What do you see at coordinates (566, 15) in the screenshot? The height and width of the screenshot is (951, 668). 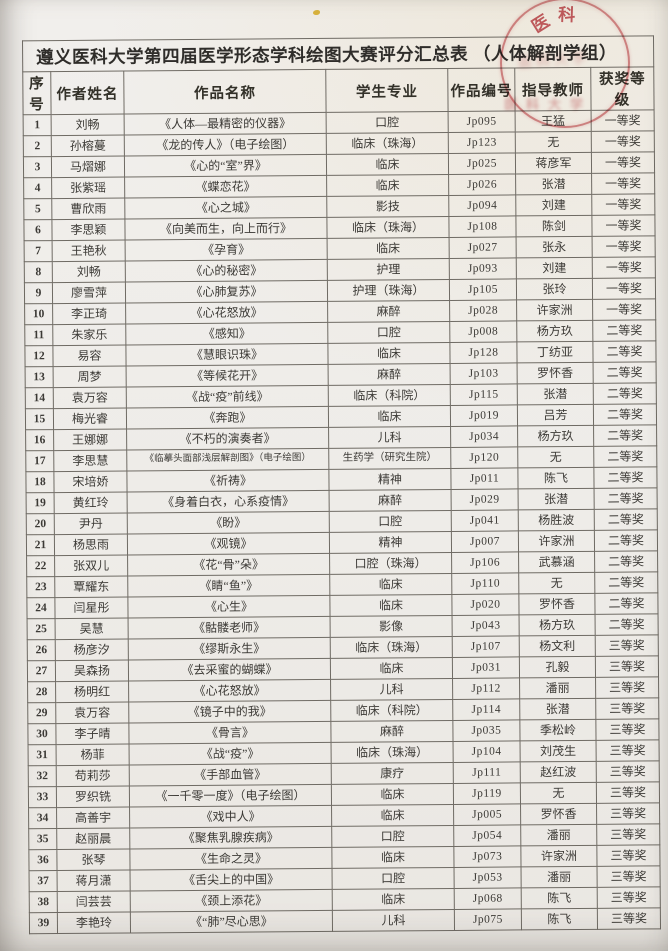 I see `seal-arc-char: 科` at bounding box center [566, 15].